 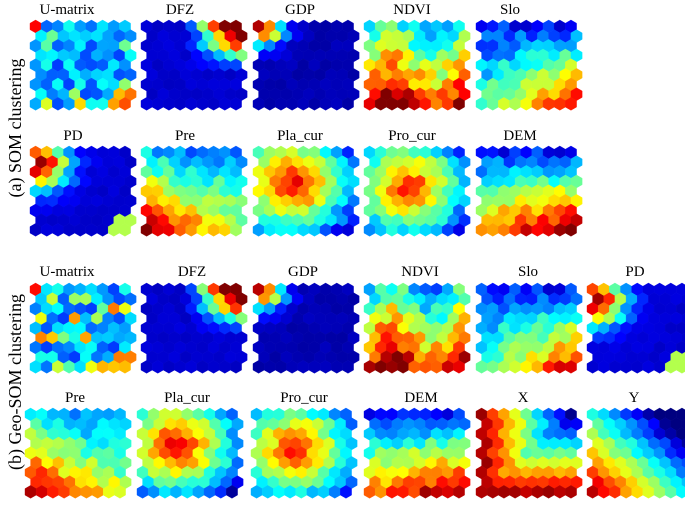 What do you see at coordinates (187, 398) in the screenshot?
I see `panel-title-b-pla-cur: Pla_cur` at bounding box center [187, 398].